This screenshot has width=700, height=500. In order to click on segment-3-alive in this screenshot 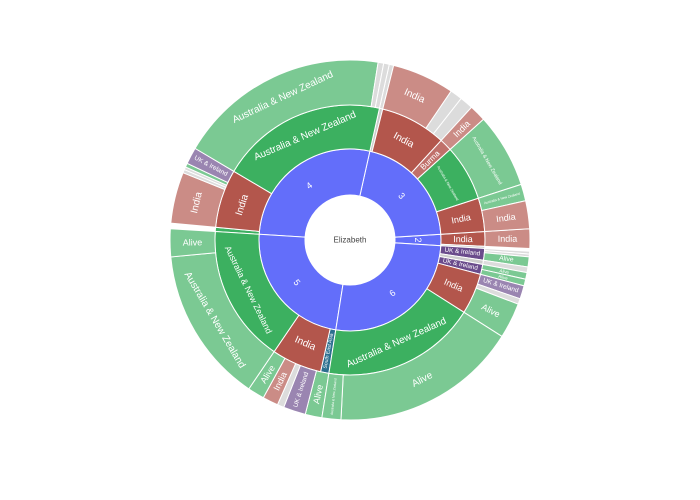, I will do `click(193, 243)`.